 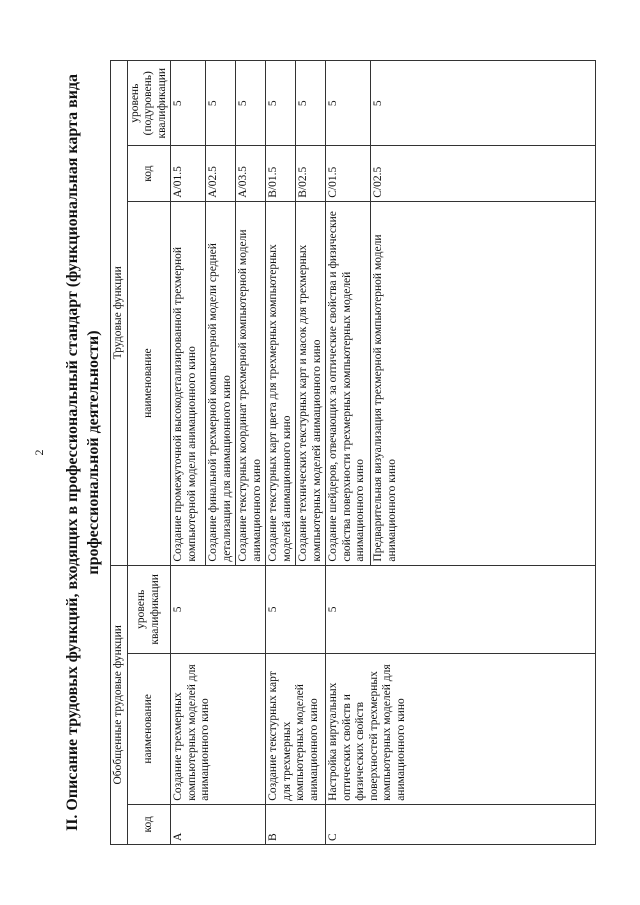 I want to click on header-name: наименование, so click(x=149, y=729).